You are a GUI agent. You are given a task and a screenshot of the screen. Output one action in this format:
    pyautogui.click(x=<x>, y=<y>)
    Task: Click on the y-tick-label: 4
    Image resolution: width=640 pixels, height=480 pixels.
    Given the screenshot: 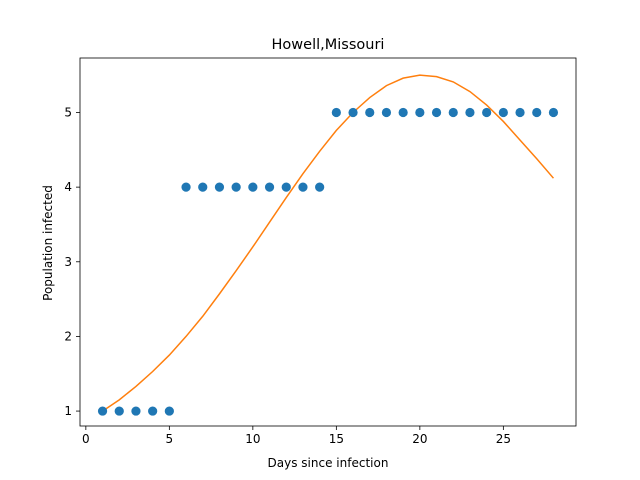 What is the action you would take?
    pyautogui.click(x=68, y=187)
    